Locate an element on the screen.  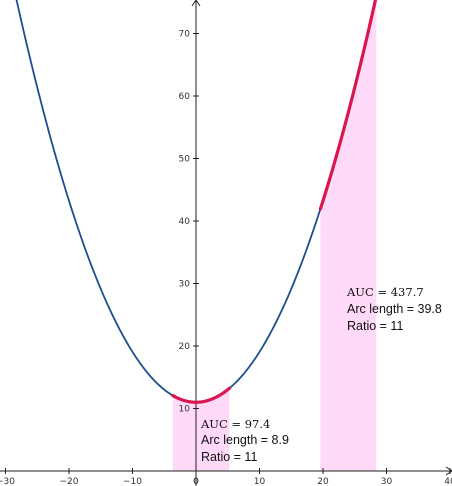
annotation-1-auc: AUC = 97.4 is located at coordinates (235, 424).